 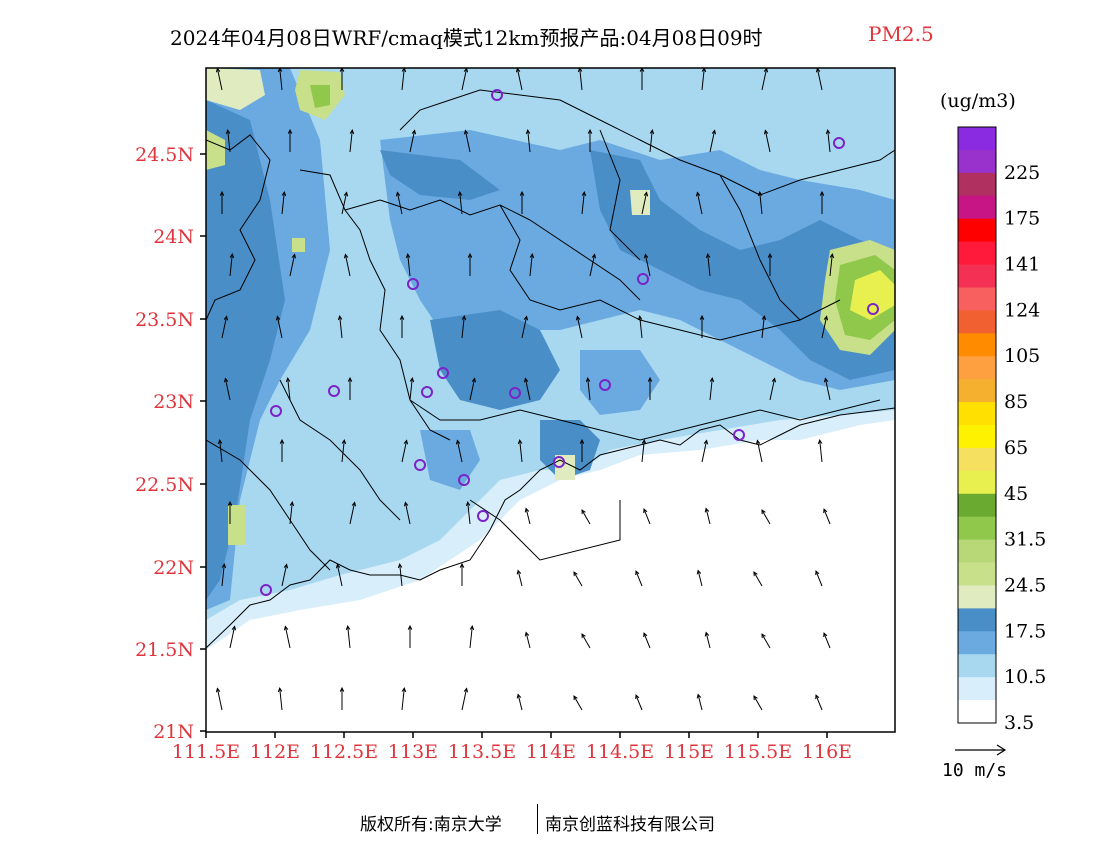 What do you see at coordinates (164, 650) in the screenshot?
I see `lat-label: 21.5N` at bounding box center [164, 650].